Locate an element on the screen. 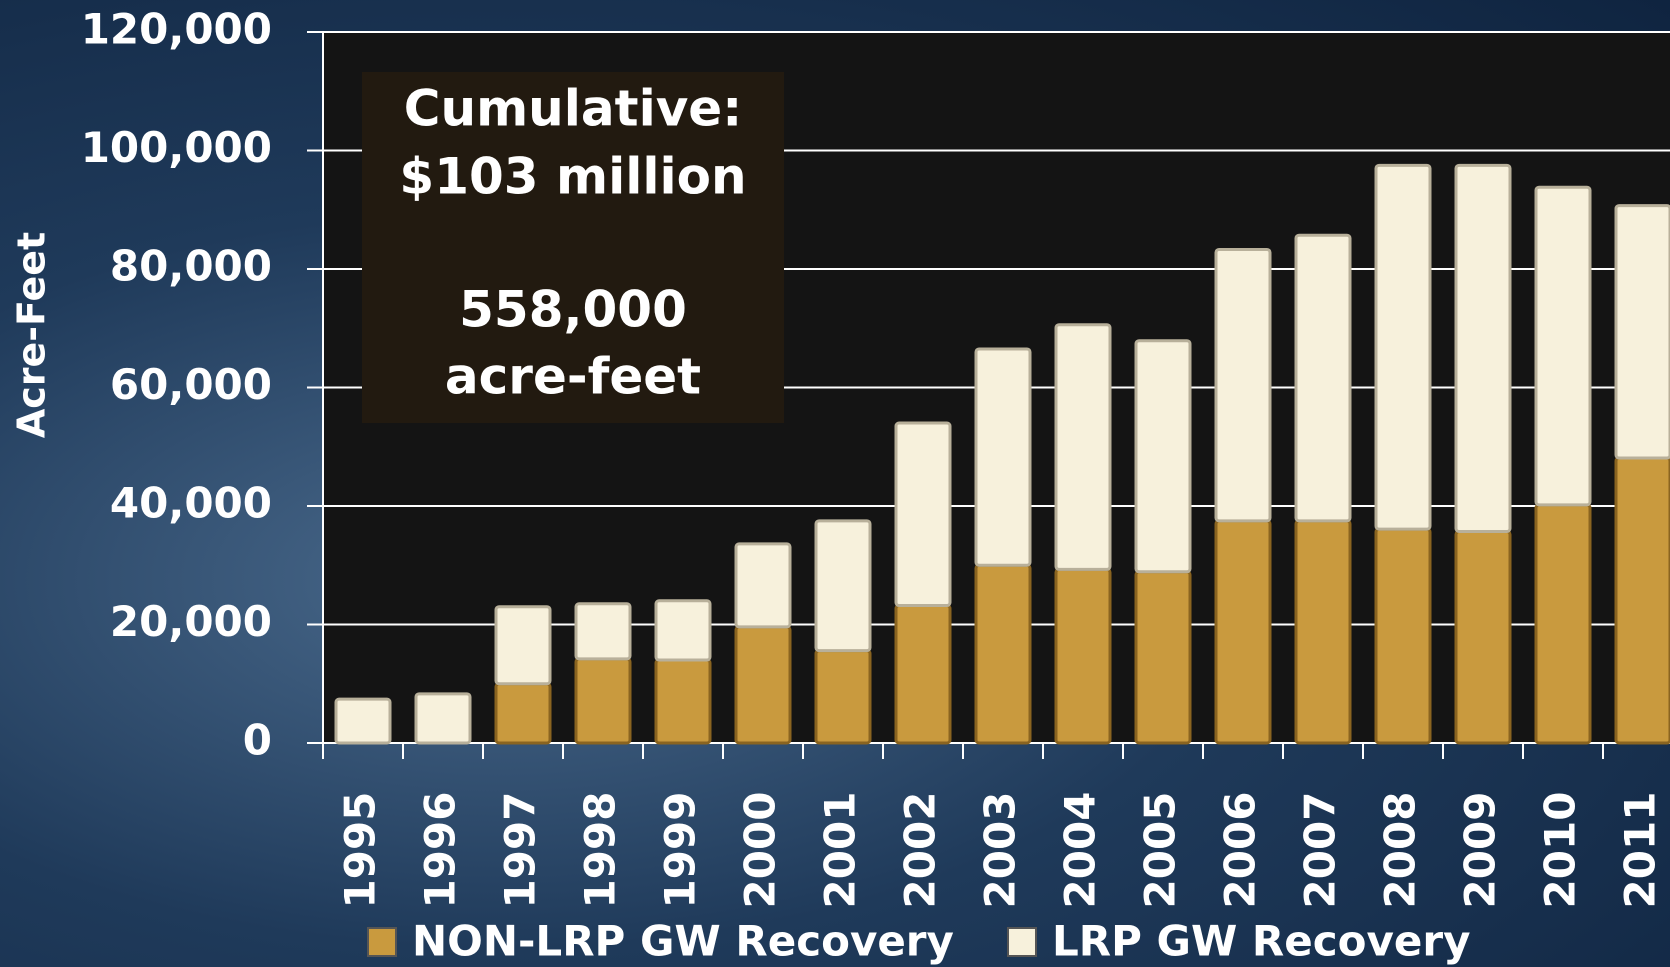  legend-label: LRP GW Recovery is located at coordinates (1261, 941).